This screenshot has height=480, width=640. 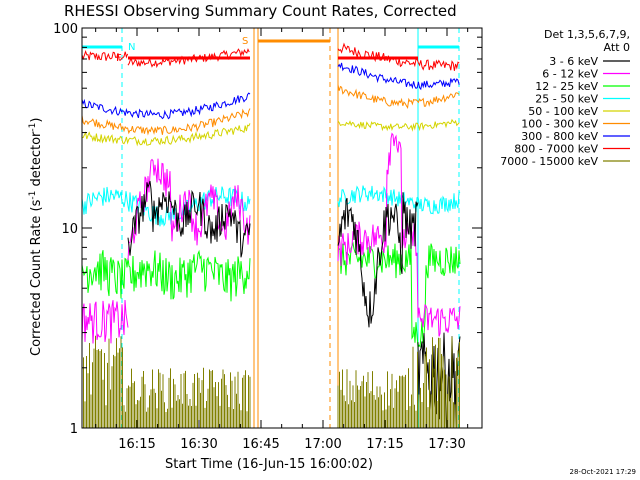 What do you see at coordinates (573, 61) in the screenshot?
I see `legend-label: 3 - 6 keV` at bounding box center [573, 61].